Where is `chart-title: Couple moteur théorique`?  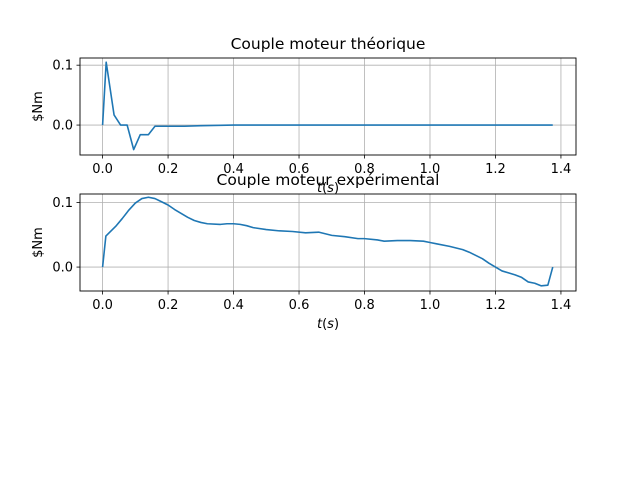
chart-title: Couple moteur théorique is located at coordinates (328, 44).